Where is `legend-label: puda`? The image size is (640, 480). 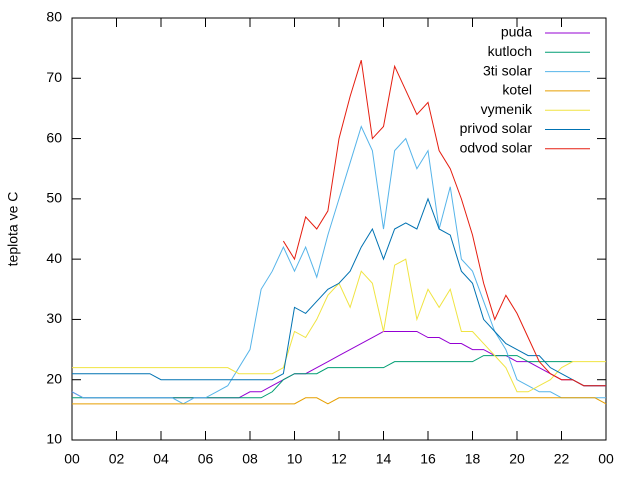
legend-label: puda is located at coordinates (516, 32).